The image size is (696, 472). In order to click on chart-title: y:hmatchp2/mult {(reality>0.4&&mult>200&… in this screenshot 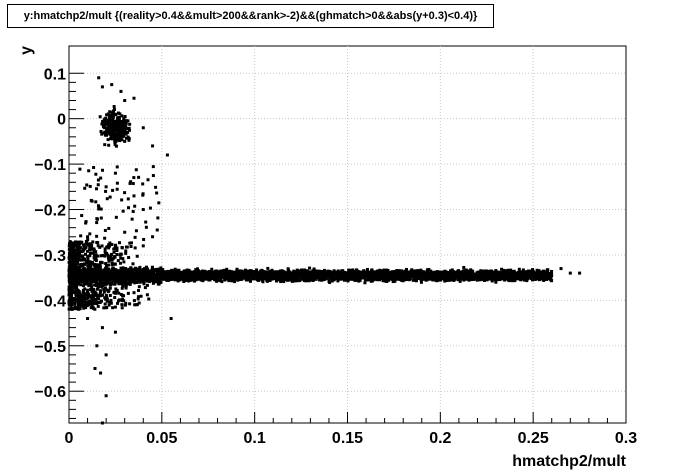, I will do `click(250, 16)`.